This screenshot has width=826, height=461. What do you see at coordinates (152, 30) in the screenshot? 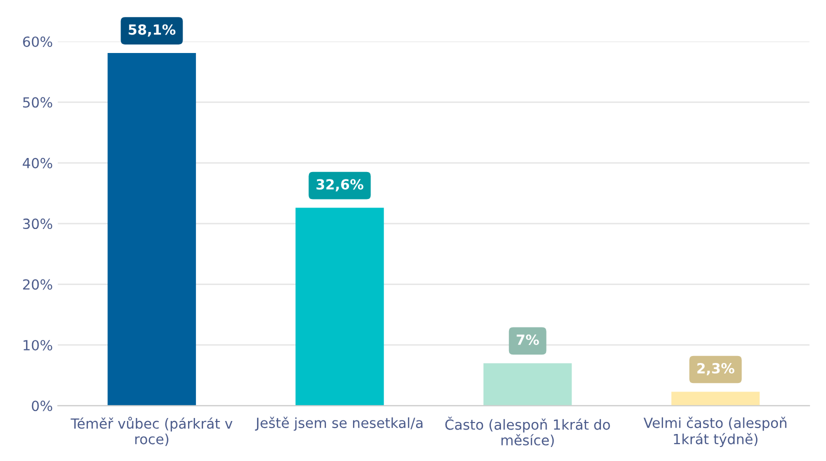
I see `data-label: 58,1%` at bounding box center [152, 30].